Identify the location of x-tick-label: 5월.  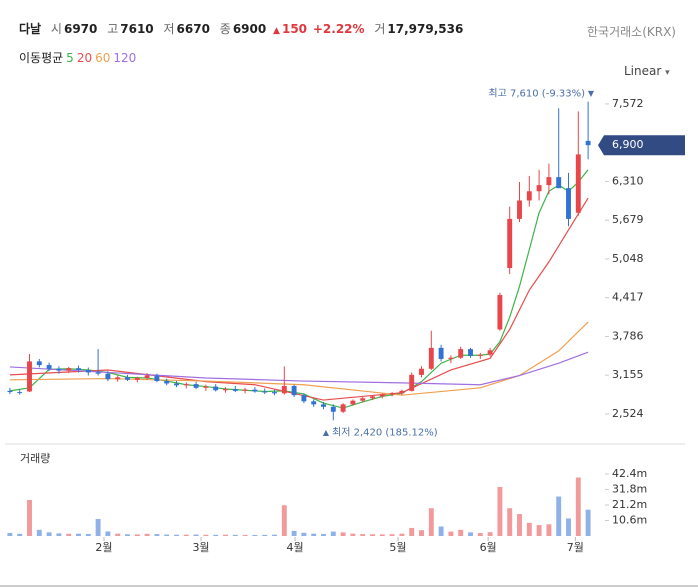
(397, 547).